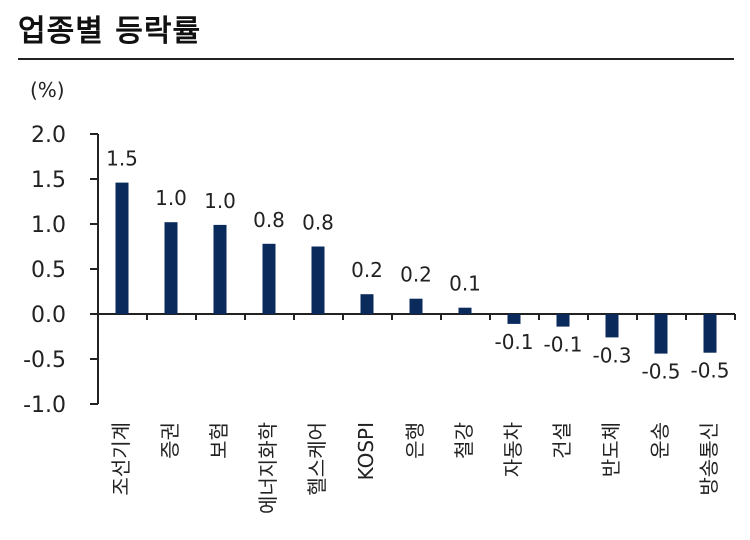 This screenshot has width=750, height=540. Describe the element at coordinates (611, 355) in the screenshot. I see `data-label: -0.3` at that location.